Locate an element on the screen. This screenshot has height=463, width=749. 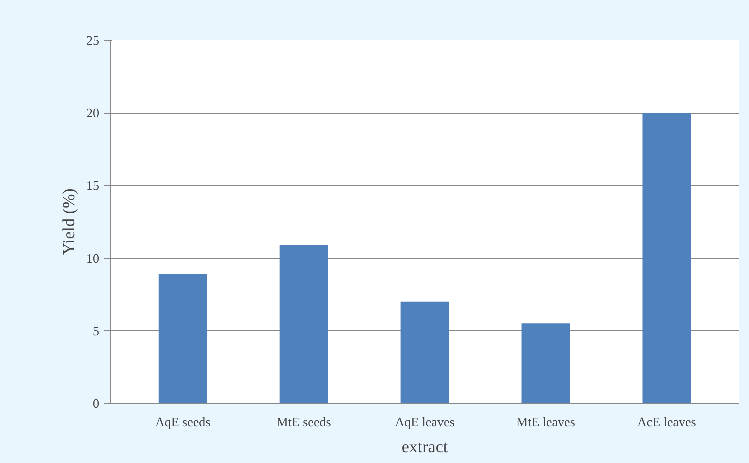
y-axis-title: Yield (%) is located at coordinates (69, 222).